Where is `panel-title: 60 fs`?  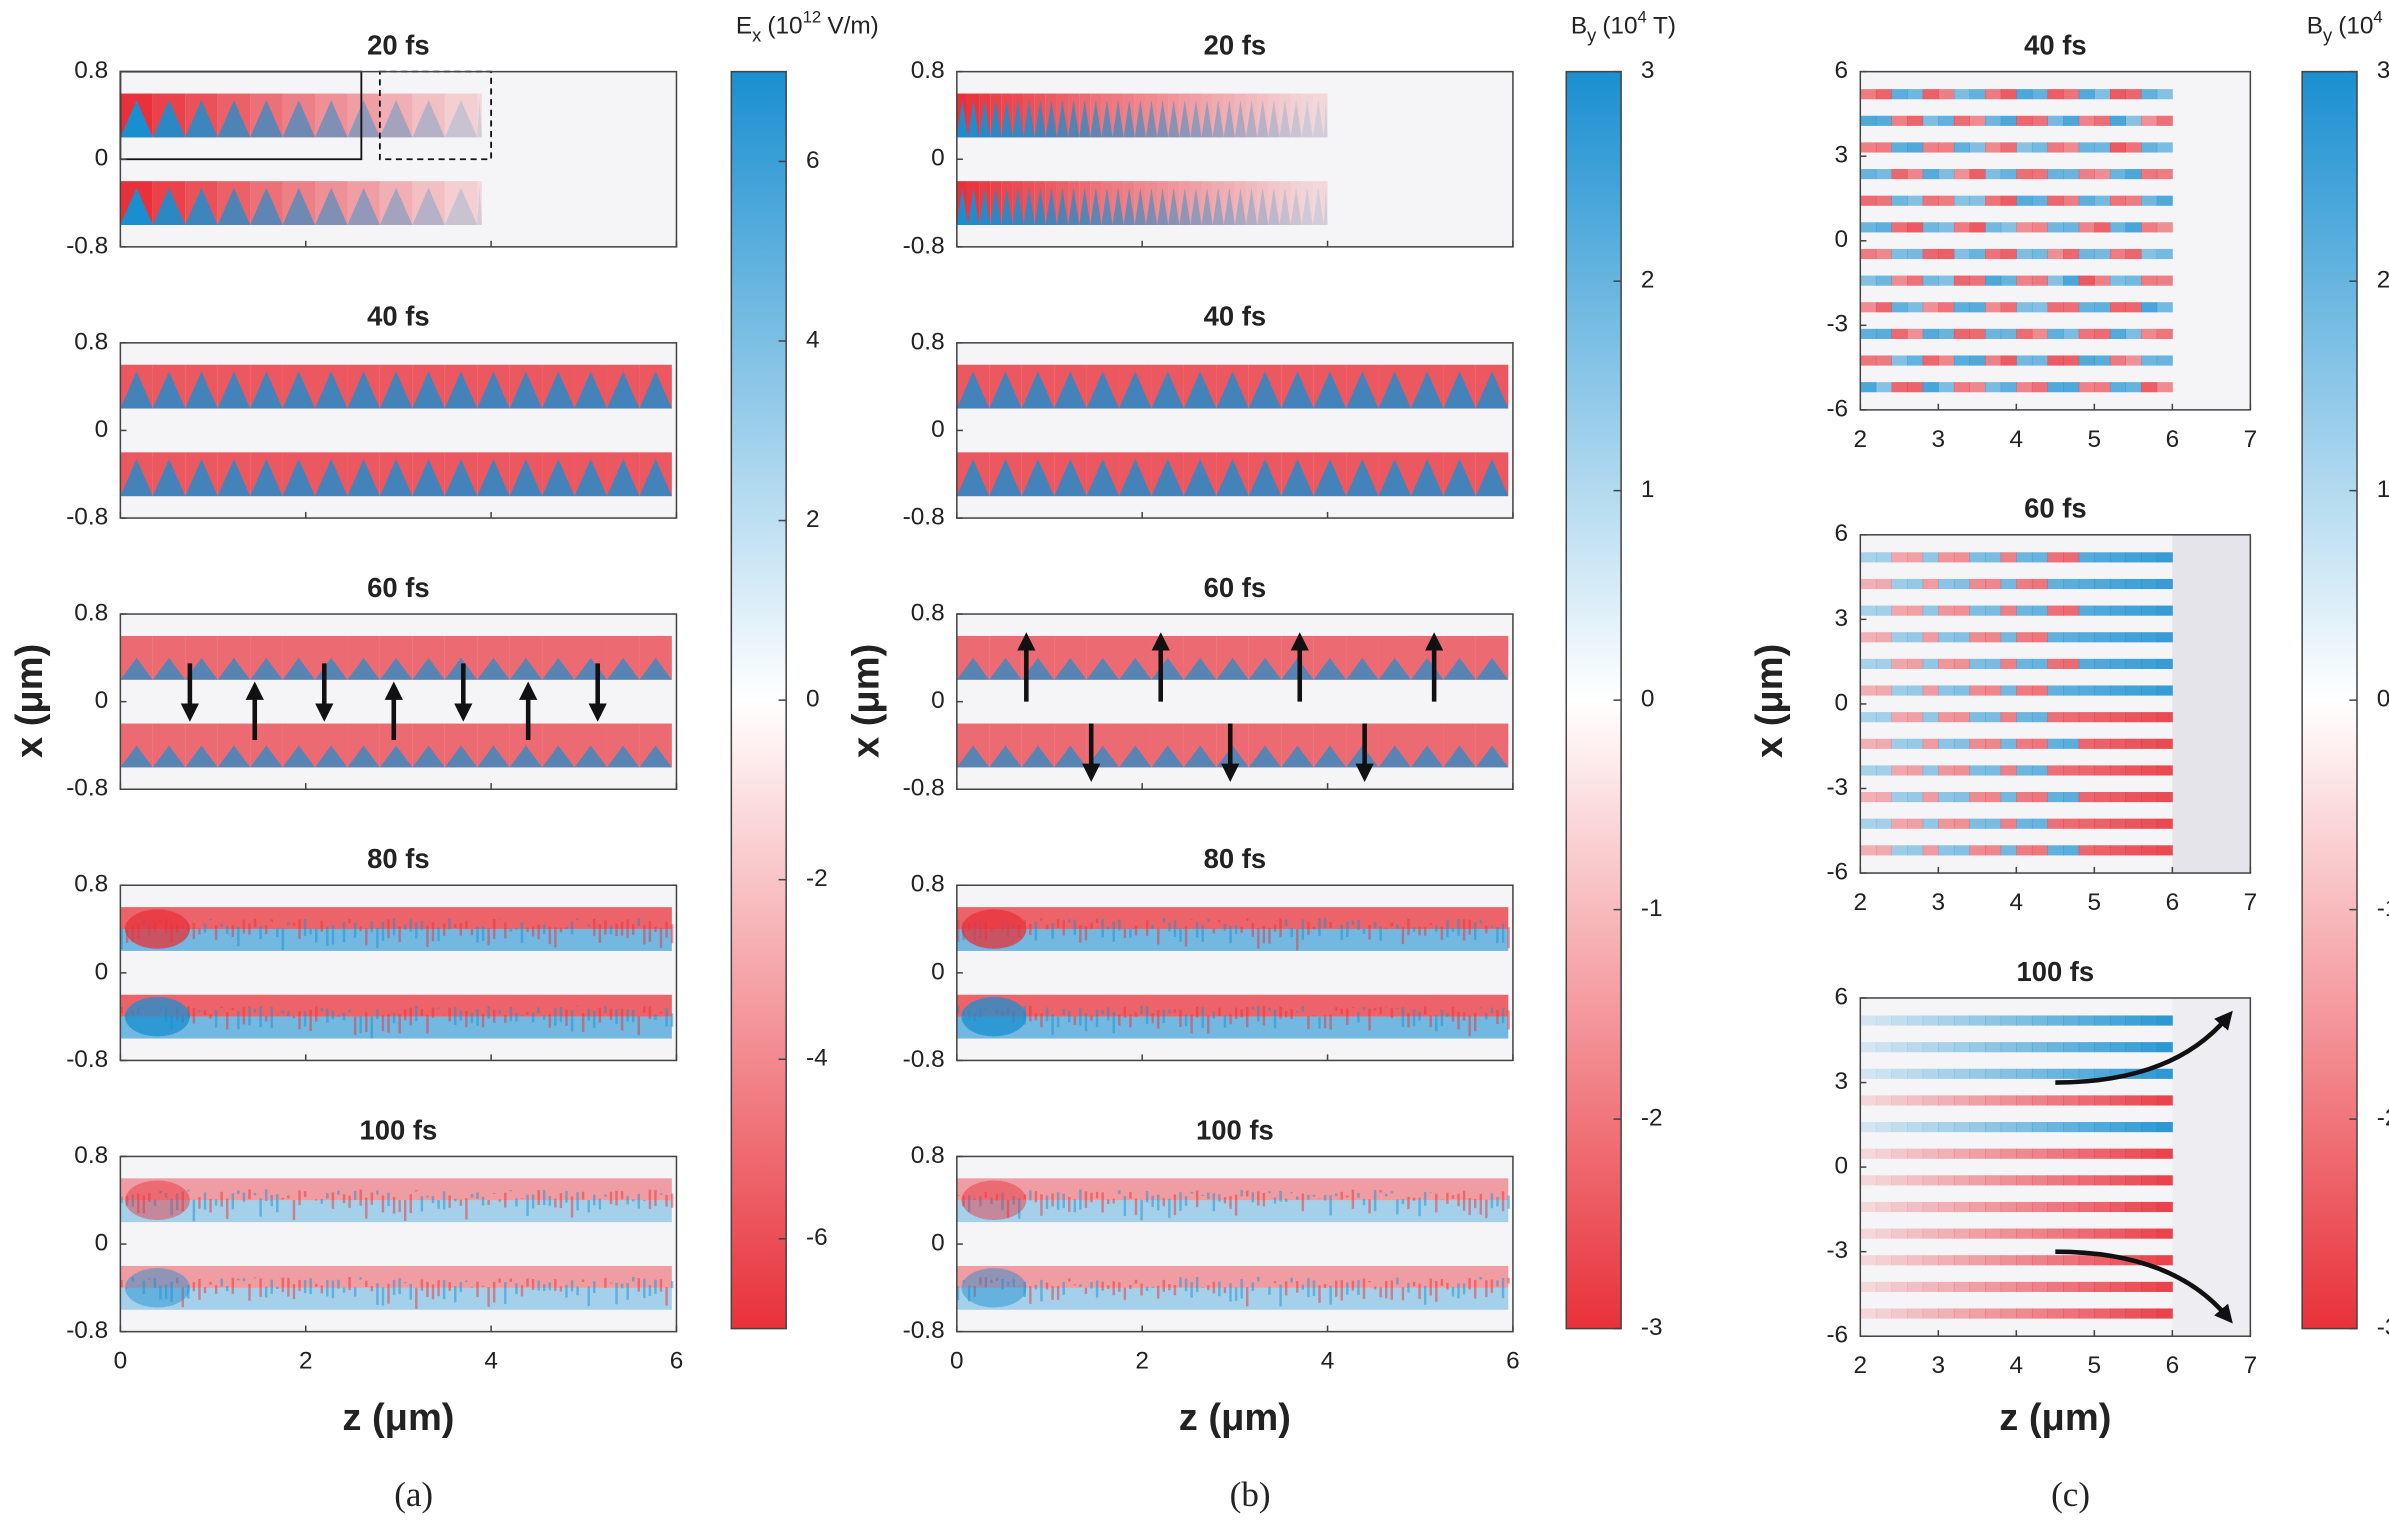
panel-title: 60 fs is located at coordinates (398, 587).